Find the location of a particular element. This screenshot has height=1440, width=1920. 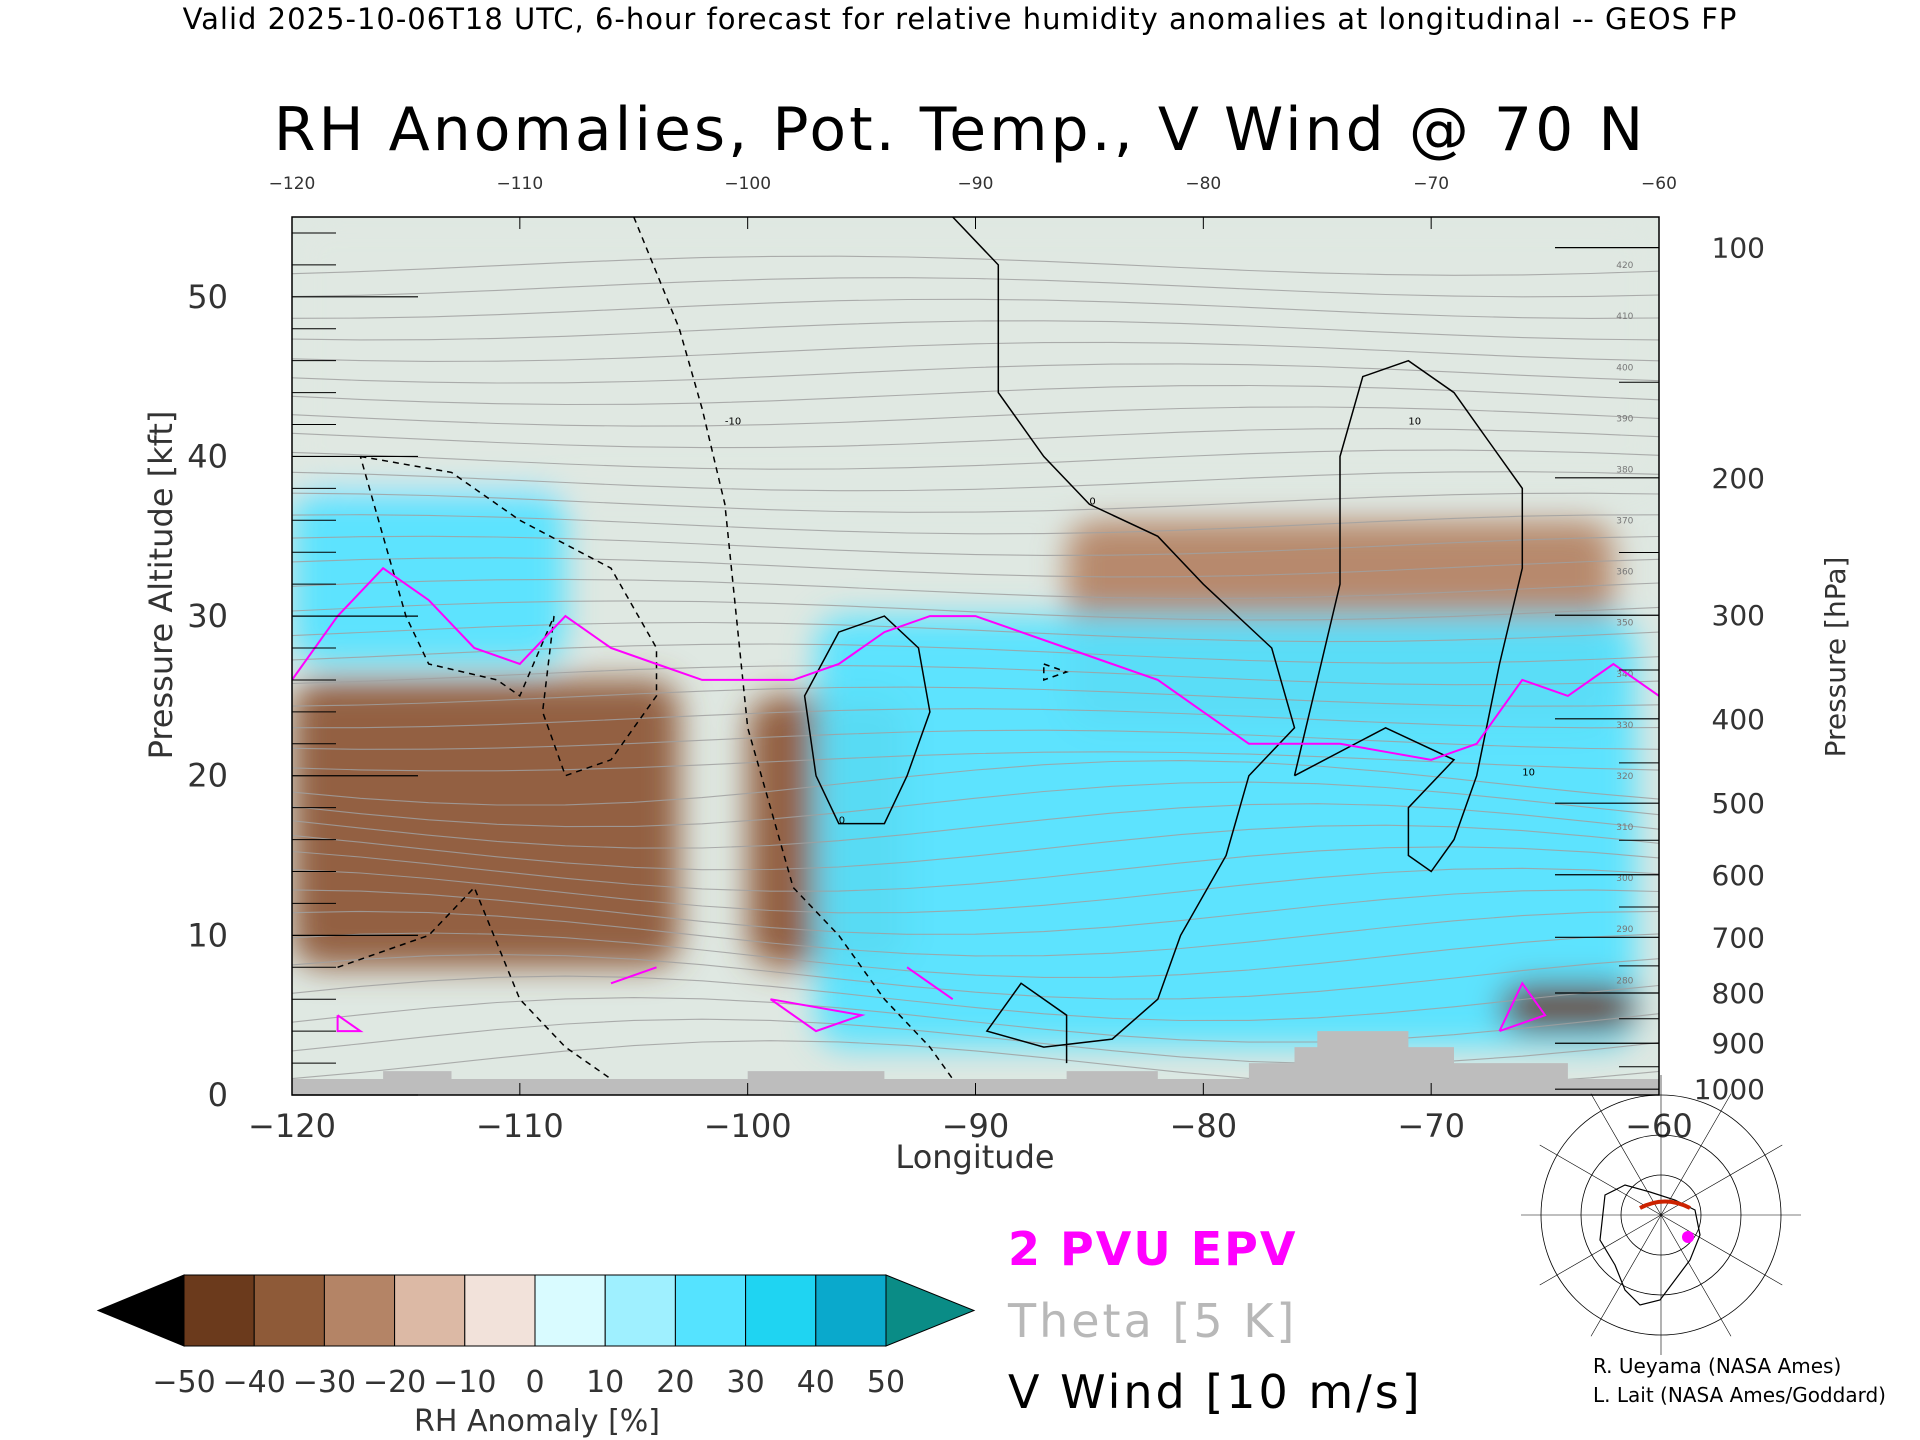

vwind-contour-label: -10 is located at coordinates (733, 422).